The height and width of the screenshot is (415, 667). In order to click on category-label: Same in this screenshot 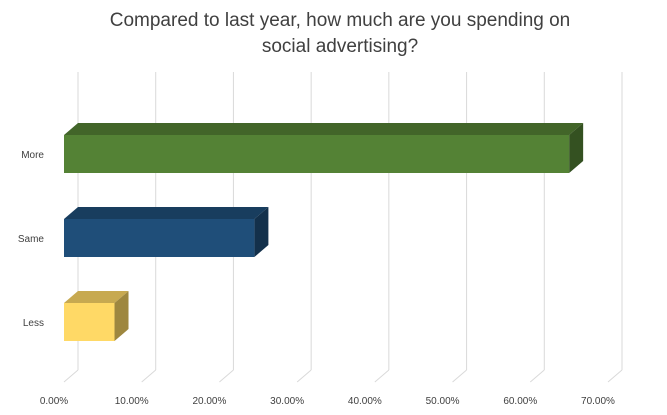, I will do `click(31, 239)`.